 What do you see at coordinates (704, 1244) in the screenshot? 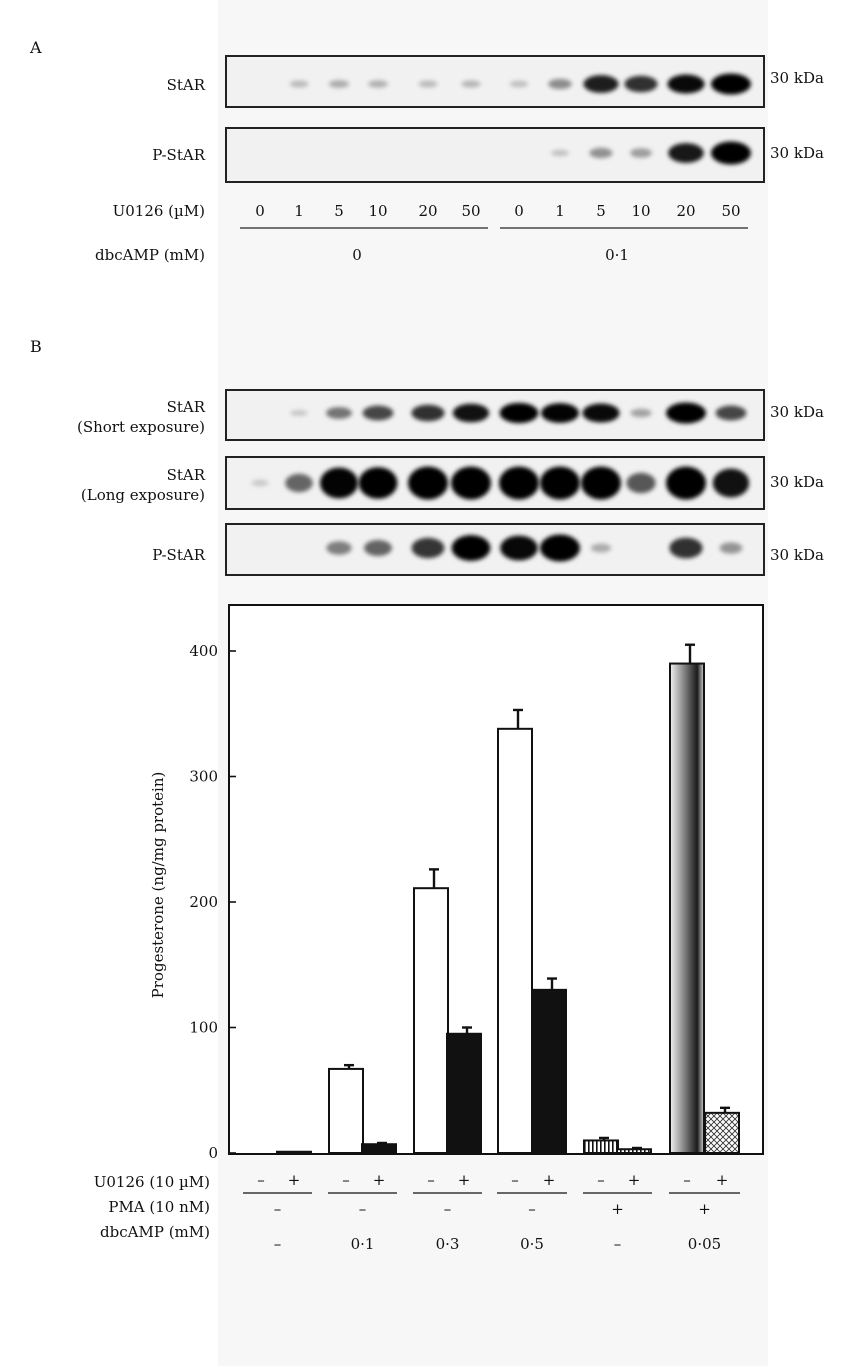
I see `factor-cell-dbcamp: 0·05` at bounding box center [704, 1244].